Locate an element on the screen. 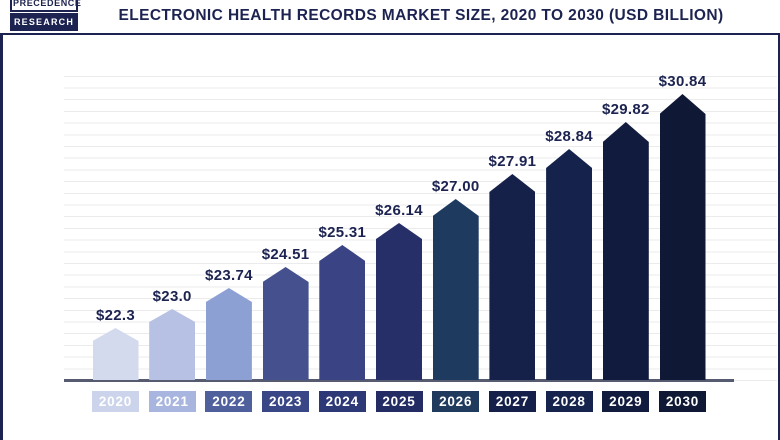 Image resolution: width=780 pixels, height=440 pixels. logo-line-research: RESEARCH is located at coordinates (44, 22).